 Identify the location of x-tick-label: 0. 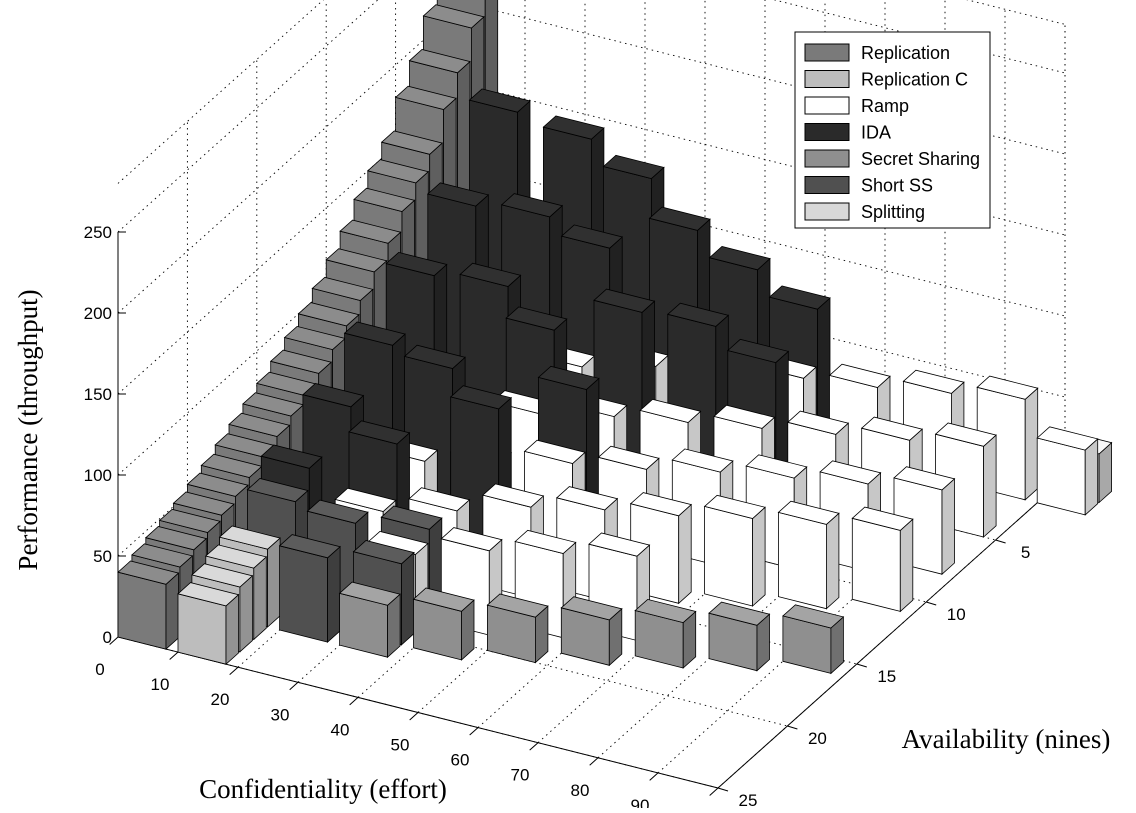
(99, 669).